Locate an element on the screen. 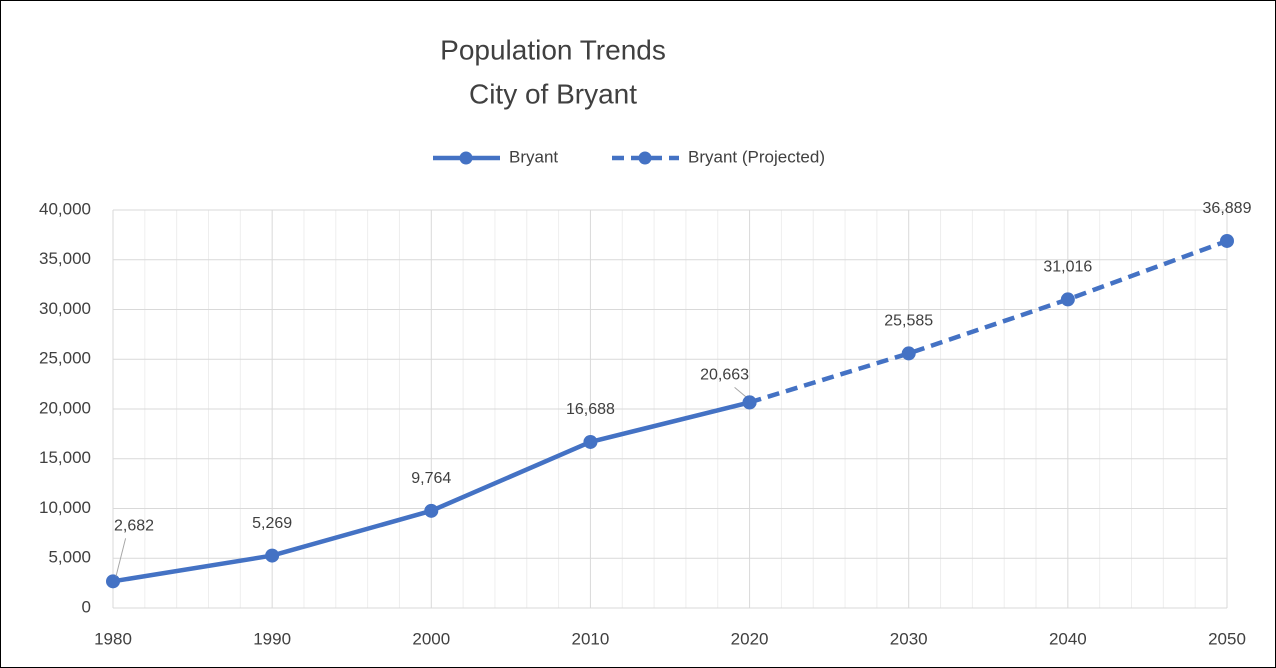 Image resolution: width=1276 pixels, height=668 pixels. legend-label: Bryant (Projected) is located at coordinates (756, 156).